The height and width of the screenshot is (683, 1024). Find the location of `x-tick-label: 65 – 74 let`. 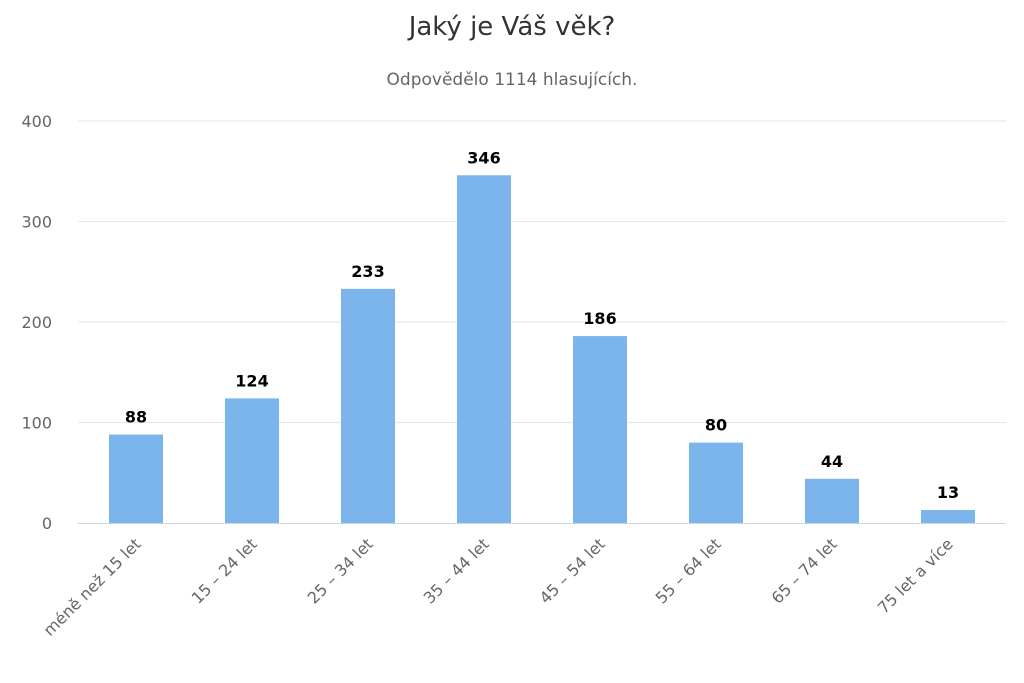

x-tick-label: 65 – 74 let is located at coordinates (804, 570).